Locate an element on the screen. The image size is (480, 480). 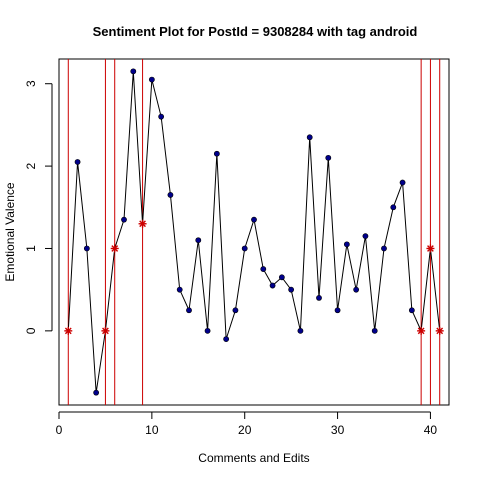
highlight-marker-40-d2 is located at coordinates (430, 248).